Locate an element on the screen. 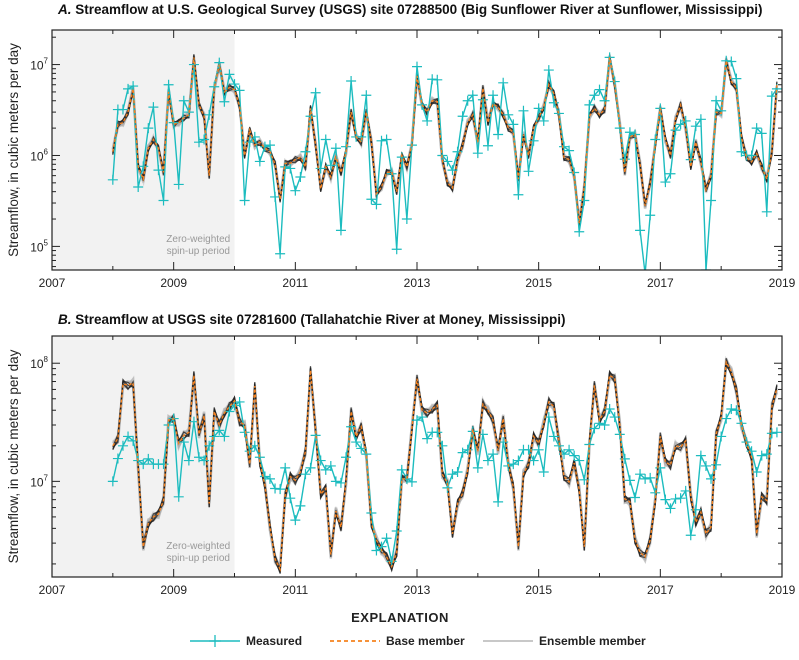 Image resolution: width=799 pixels, height=660 pixels. legend-title: EXPLANATION is located at coordinates (400, 617).